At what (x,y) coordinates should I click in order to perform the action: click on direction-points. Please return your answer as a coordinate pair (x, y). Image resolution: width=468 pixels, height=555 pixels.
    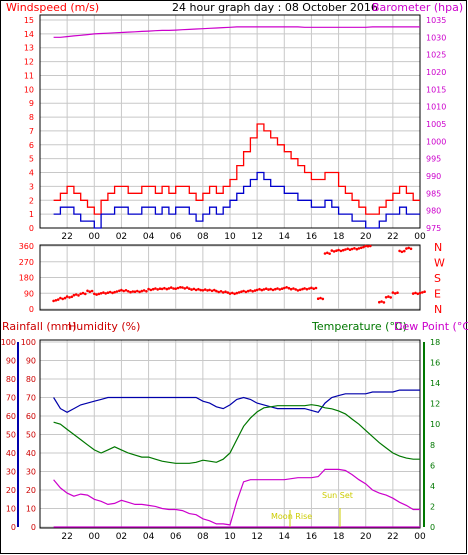
    Looking at the image, I should click on (239, 274).